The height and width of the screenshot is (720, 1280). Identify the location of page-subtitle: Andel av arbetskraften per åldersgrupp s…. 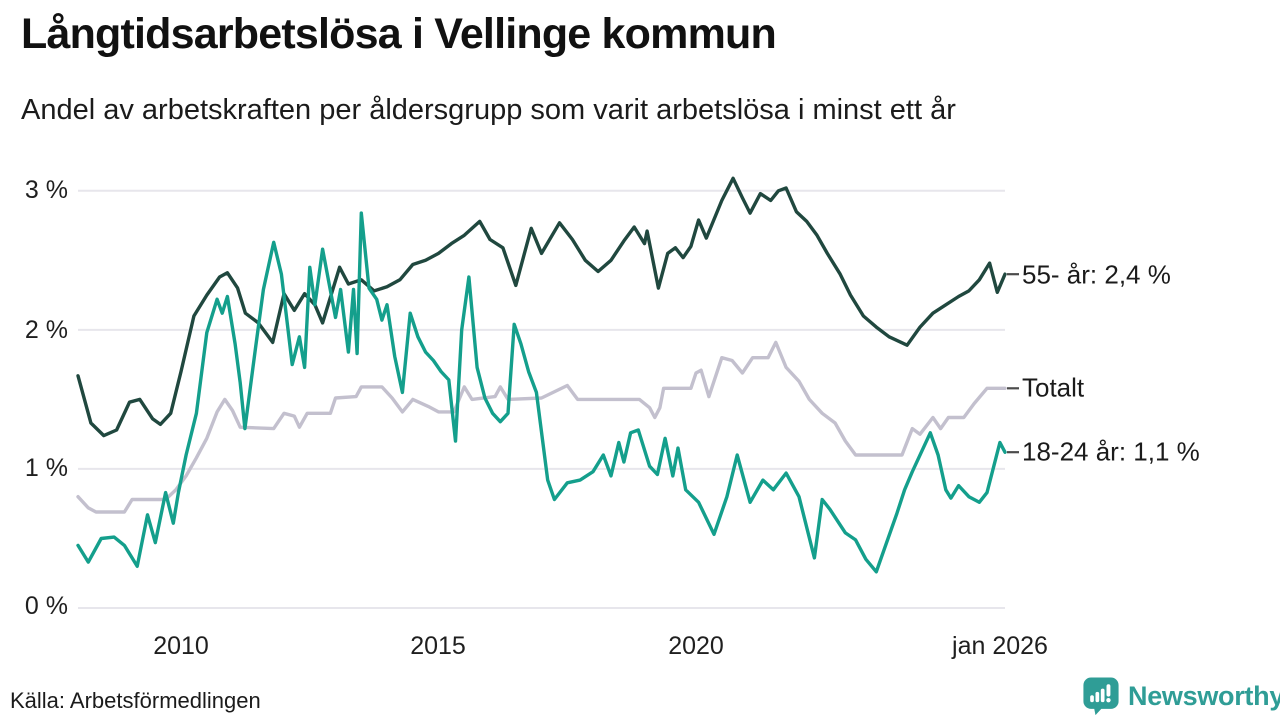
(488, 110).